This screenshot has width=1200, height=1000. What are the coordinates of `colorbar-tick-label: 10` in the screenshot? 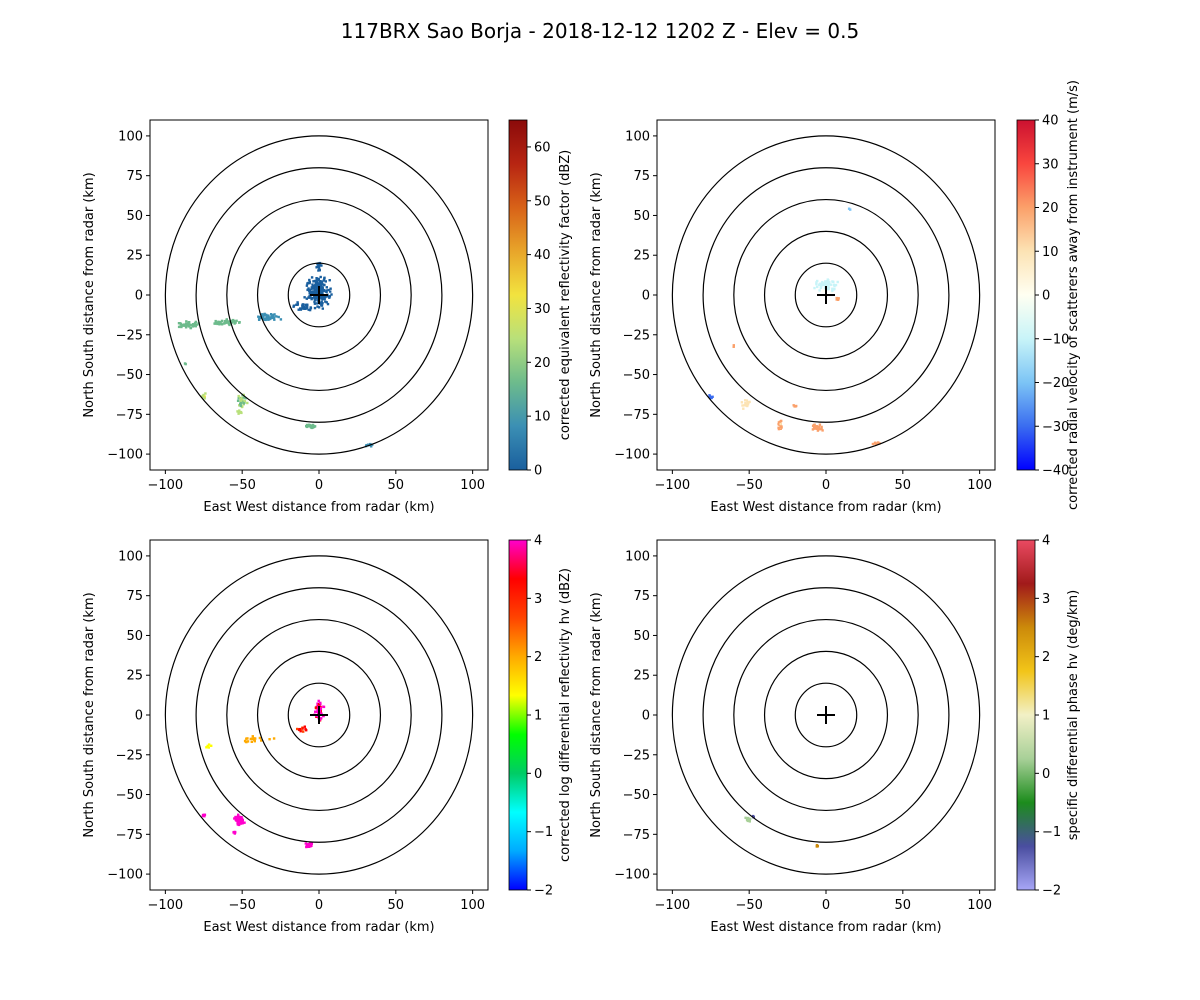 It's located at (1050, 252).